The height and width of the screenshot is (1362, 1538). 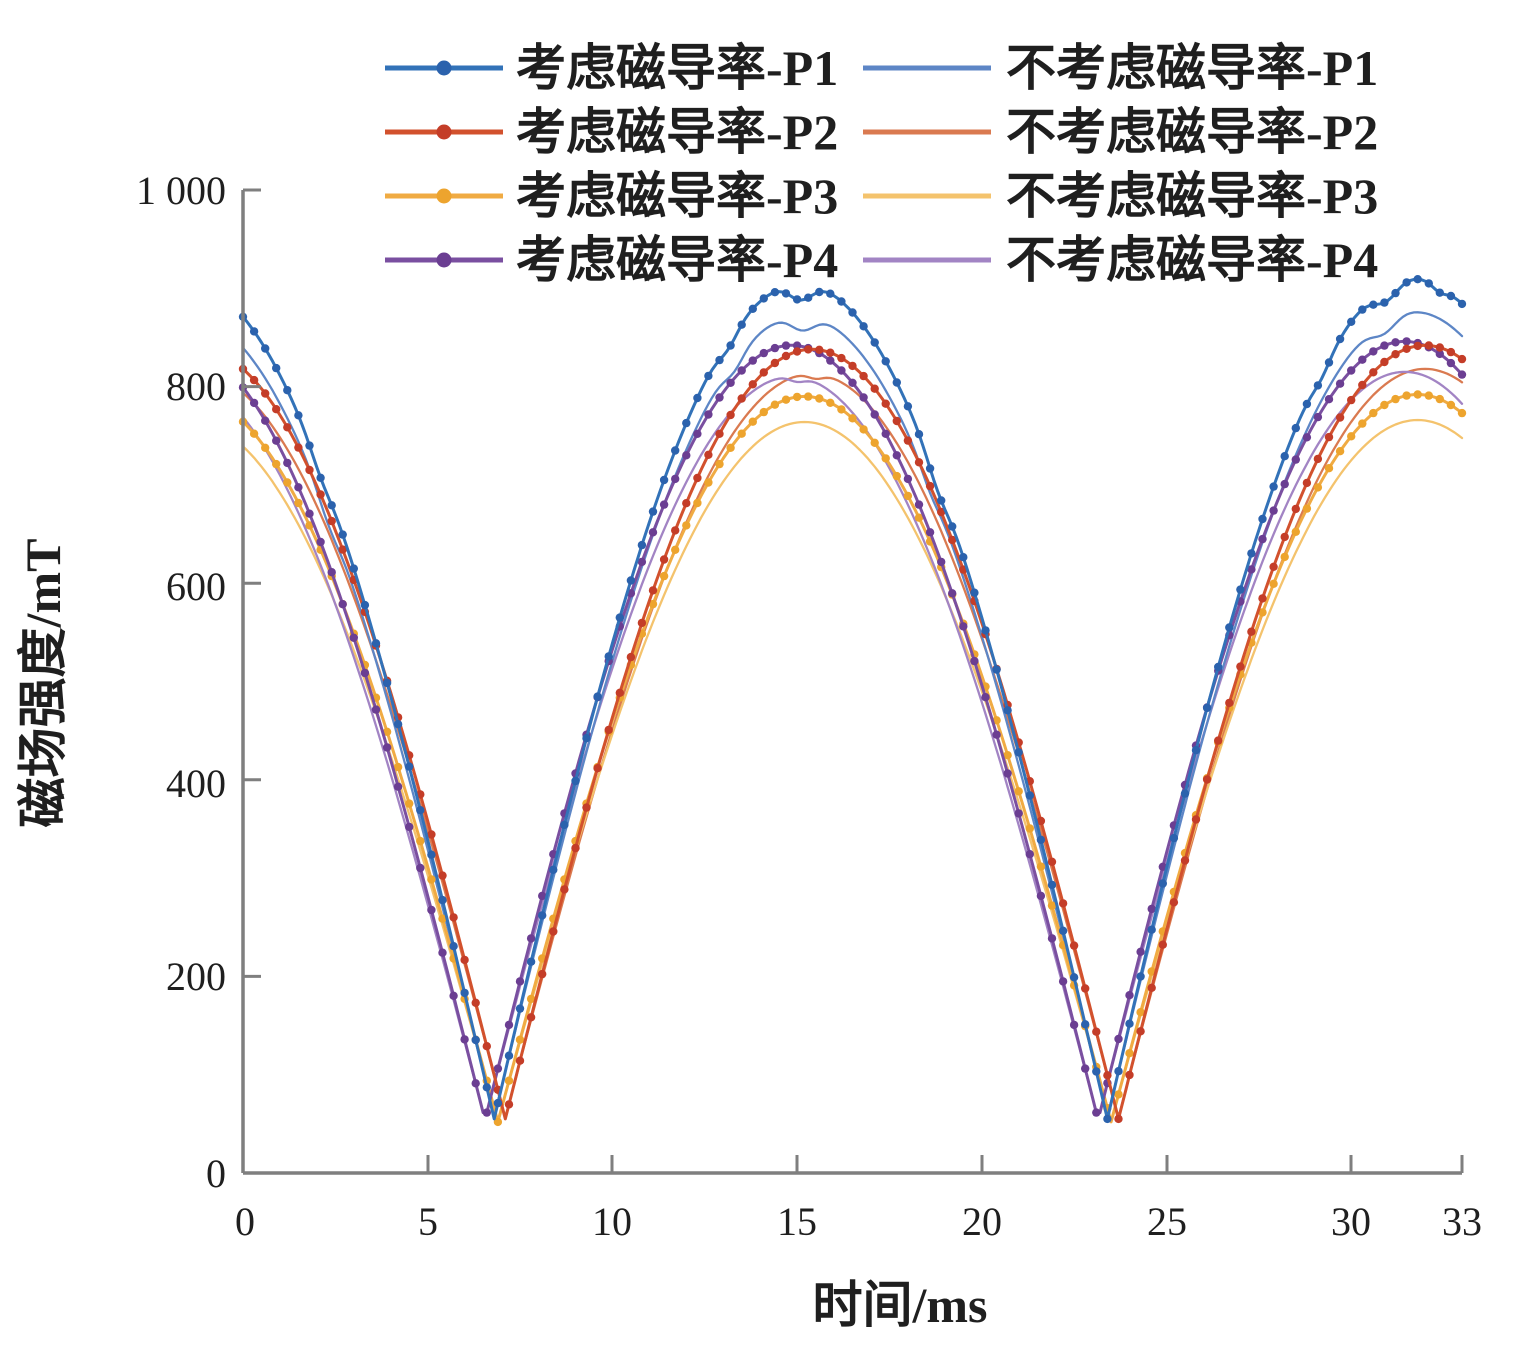 I want to click on legend-label: 考虑磁导率-P3, so click(x=677, y=196).